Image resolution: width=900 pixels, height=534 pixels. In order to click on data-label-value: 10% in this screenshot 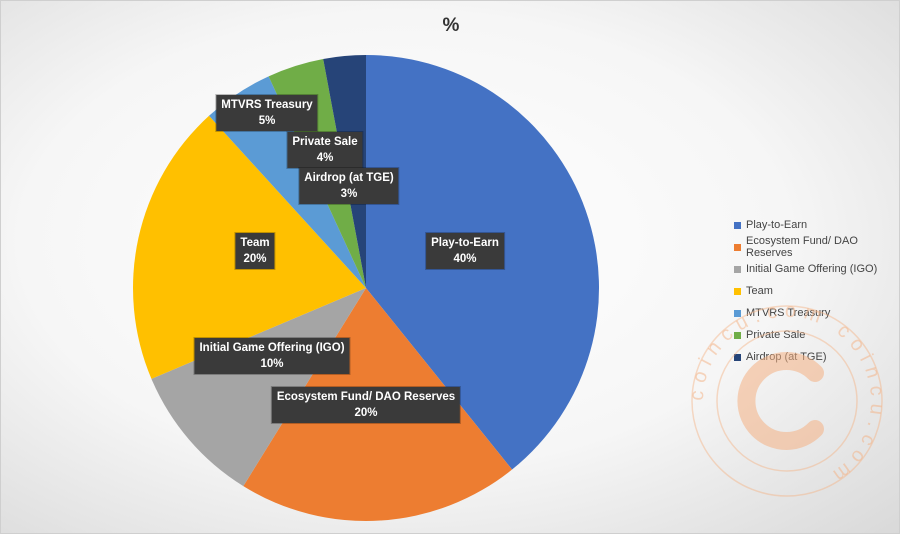, I will do `click(272, 364)`.